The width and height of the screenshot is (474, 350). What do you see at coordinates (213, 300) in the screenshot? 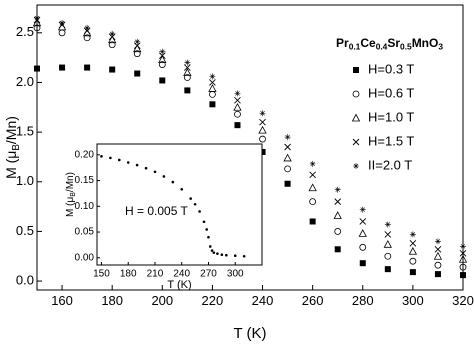
I see `x-tick-label: 220` at bounding box center [213, 300].